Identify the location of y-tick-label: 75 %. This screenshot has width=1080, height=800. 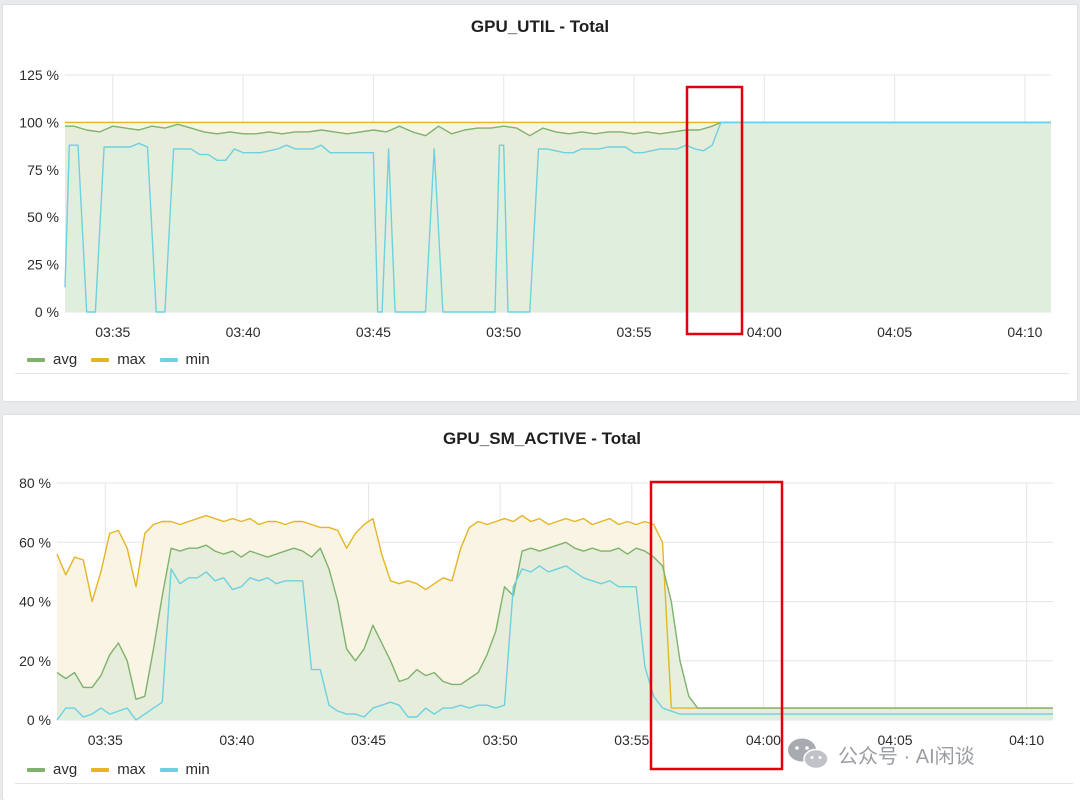
(43, 170).